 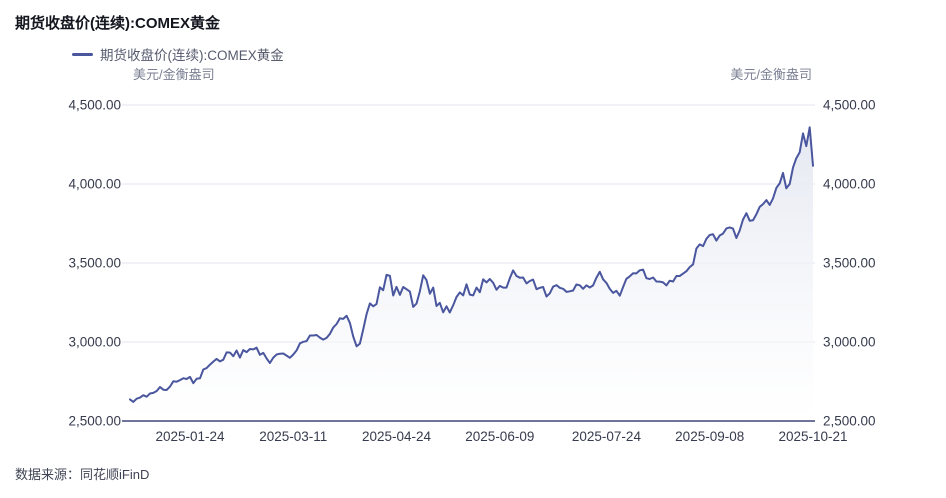 I want to click on x-axis-label: 2025-03-11, so click(x=293, y=436).